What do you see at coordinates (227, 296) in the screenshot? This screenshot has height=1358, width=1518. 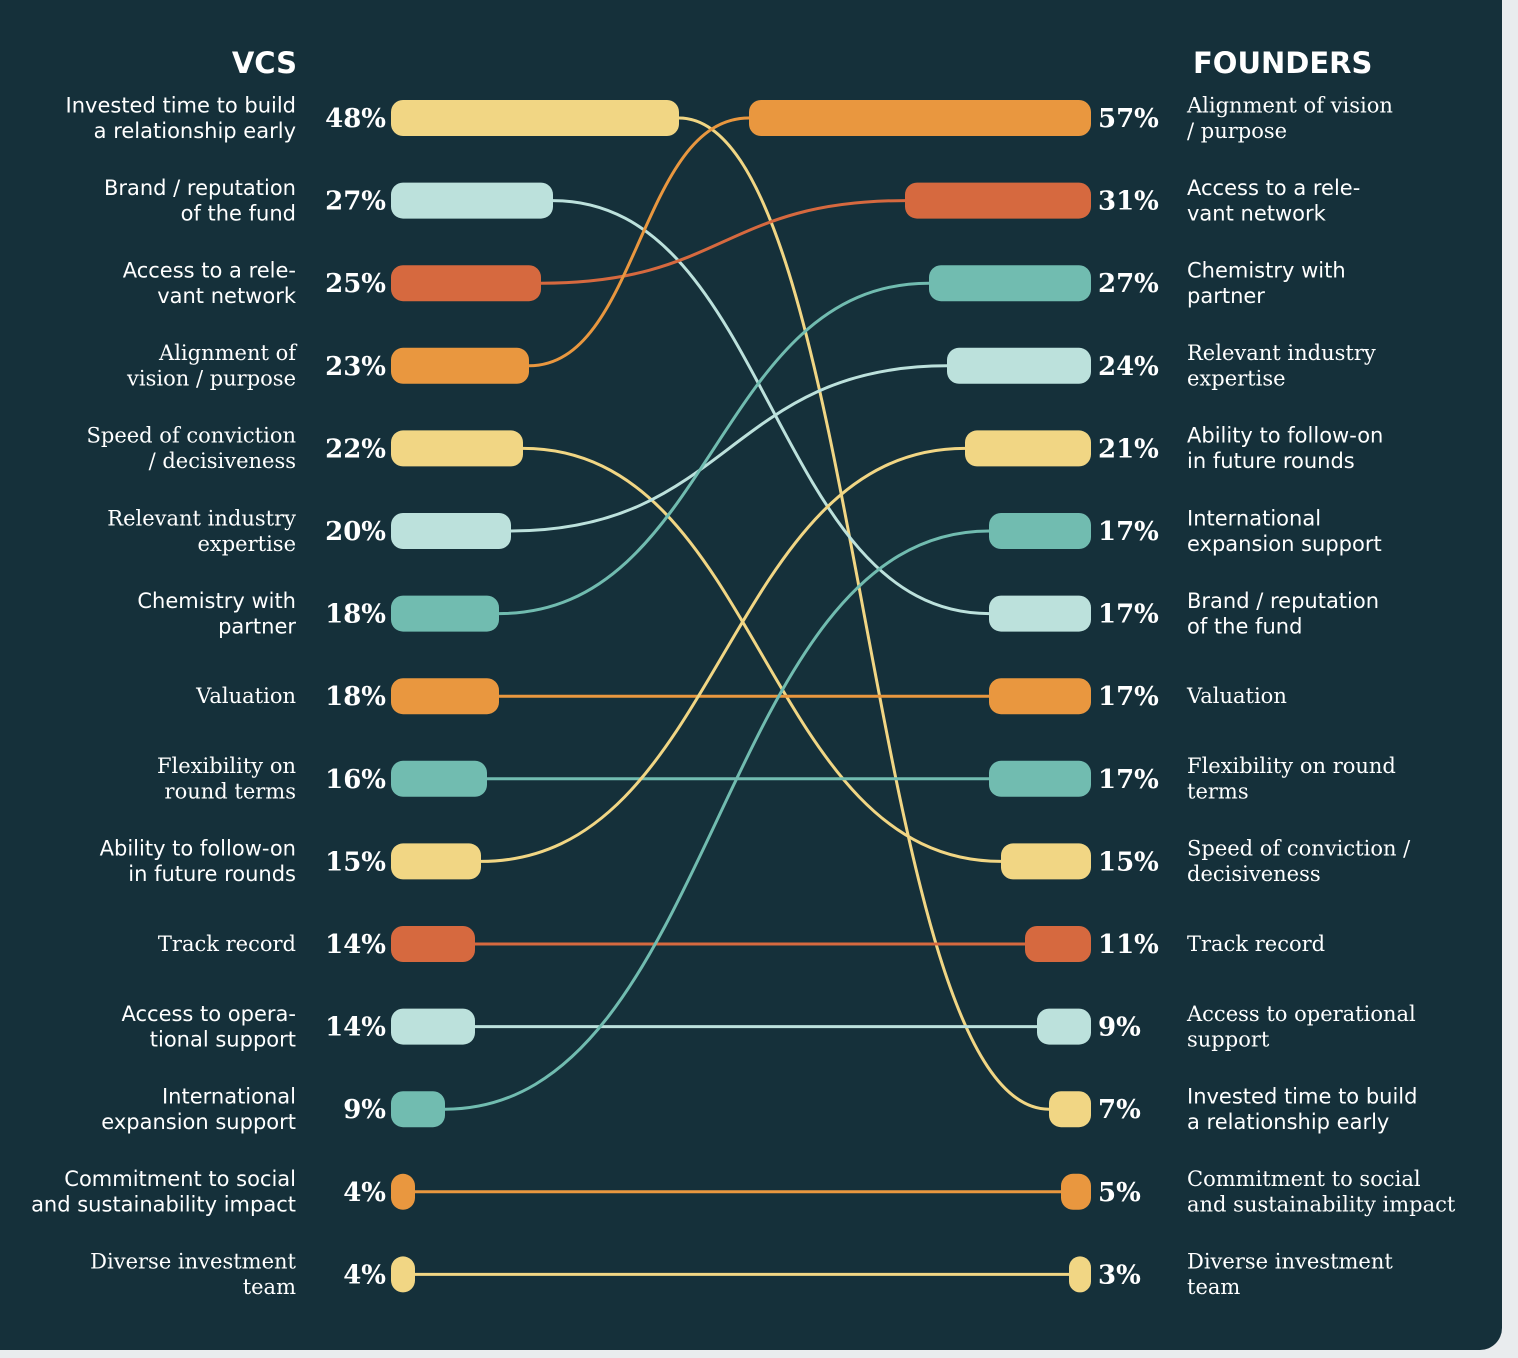 I see `vcs-label-line: vant network` at bounding box center [227, 296].